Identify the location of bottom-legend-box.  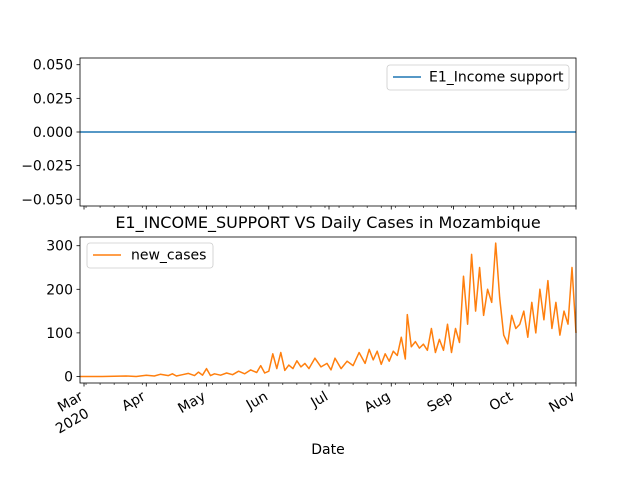
(150, 255).